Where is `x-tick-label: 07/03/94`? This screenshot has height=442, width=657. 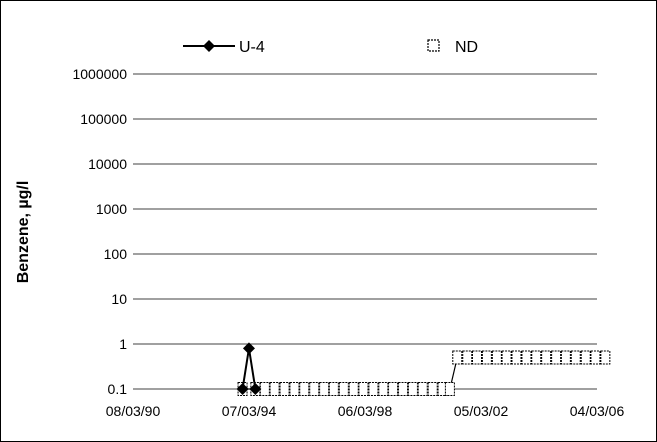 x-tick-label: 07/03/94 is located at coordinates (249, 411).